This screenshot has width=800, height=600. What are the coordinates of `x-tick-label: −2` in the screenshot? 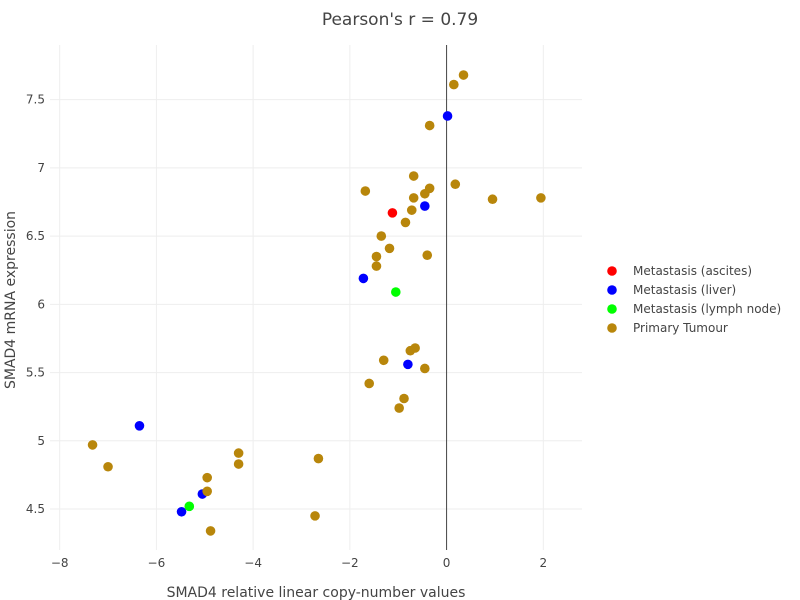 It's located at (350, 563).